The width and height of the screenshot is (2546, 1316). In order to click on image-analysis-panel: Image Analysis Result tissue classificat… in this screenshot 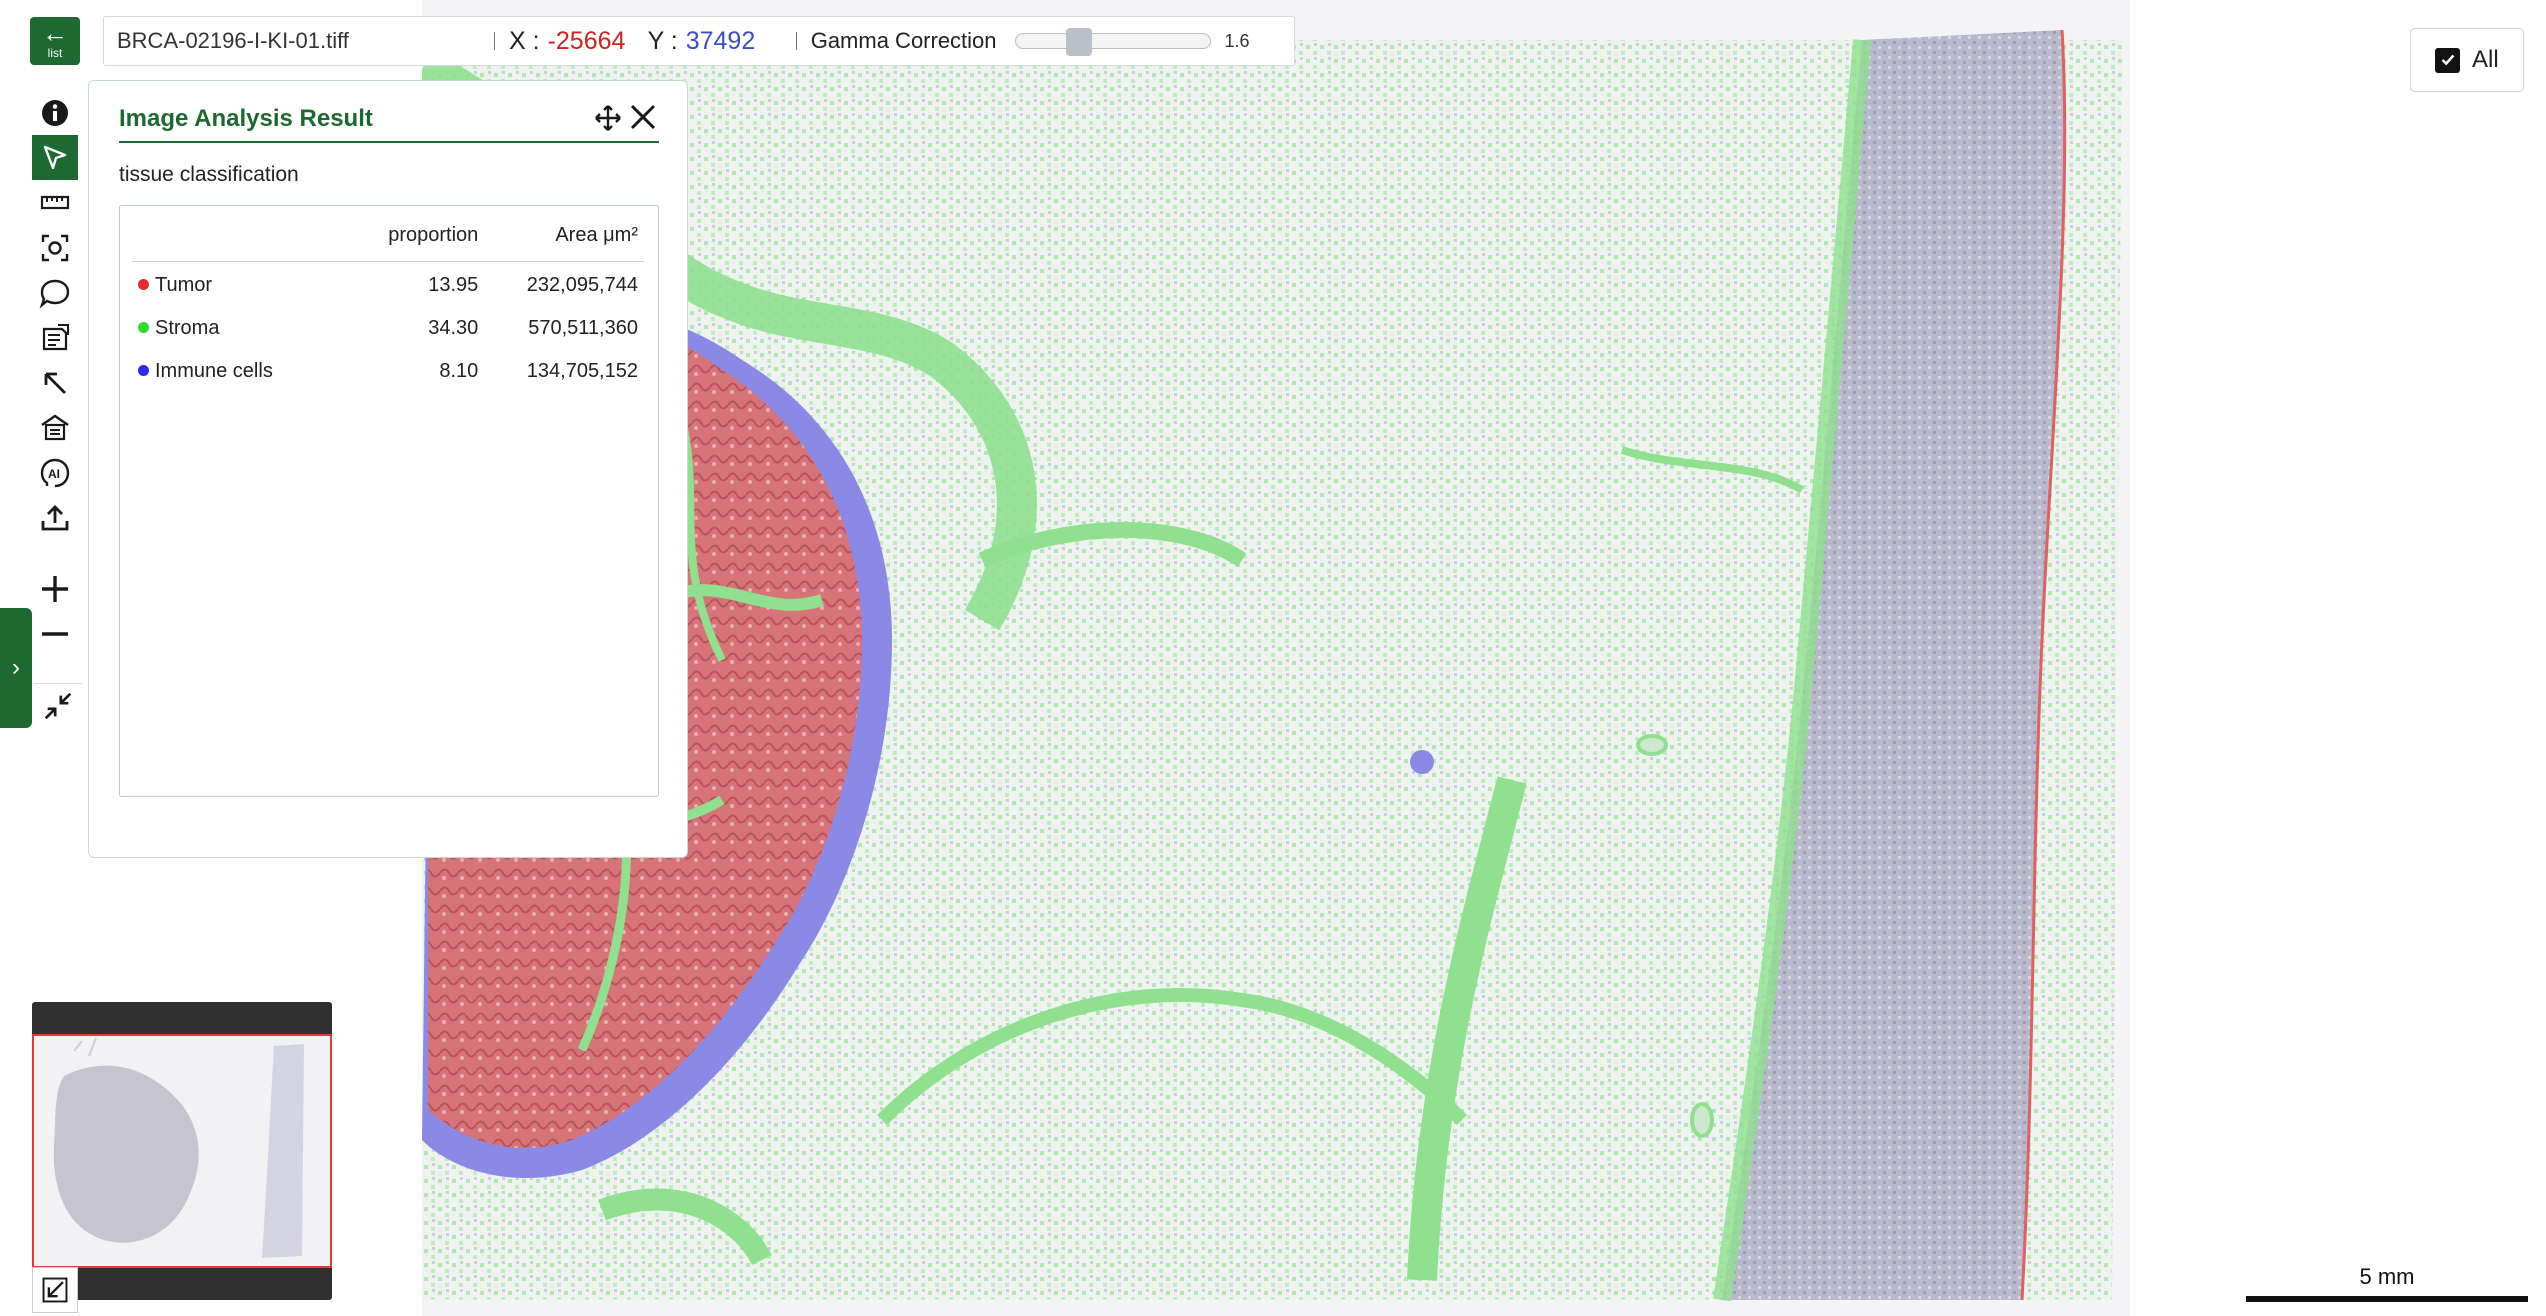, I will do `click(388, 469)`.